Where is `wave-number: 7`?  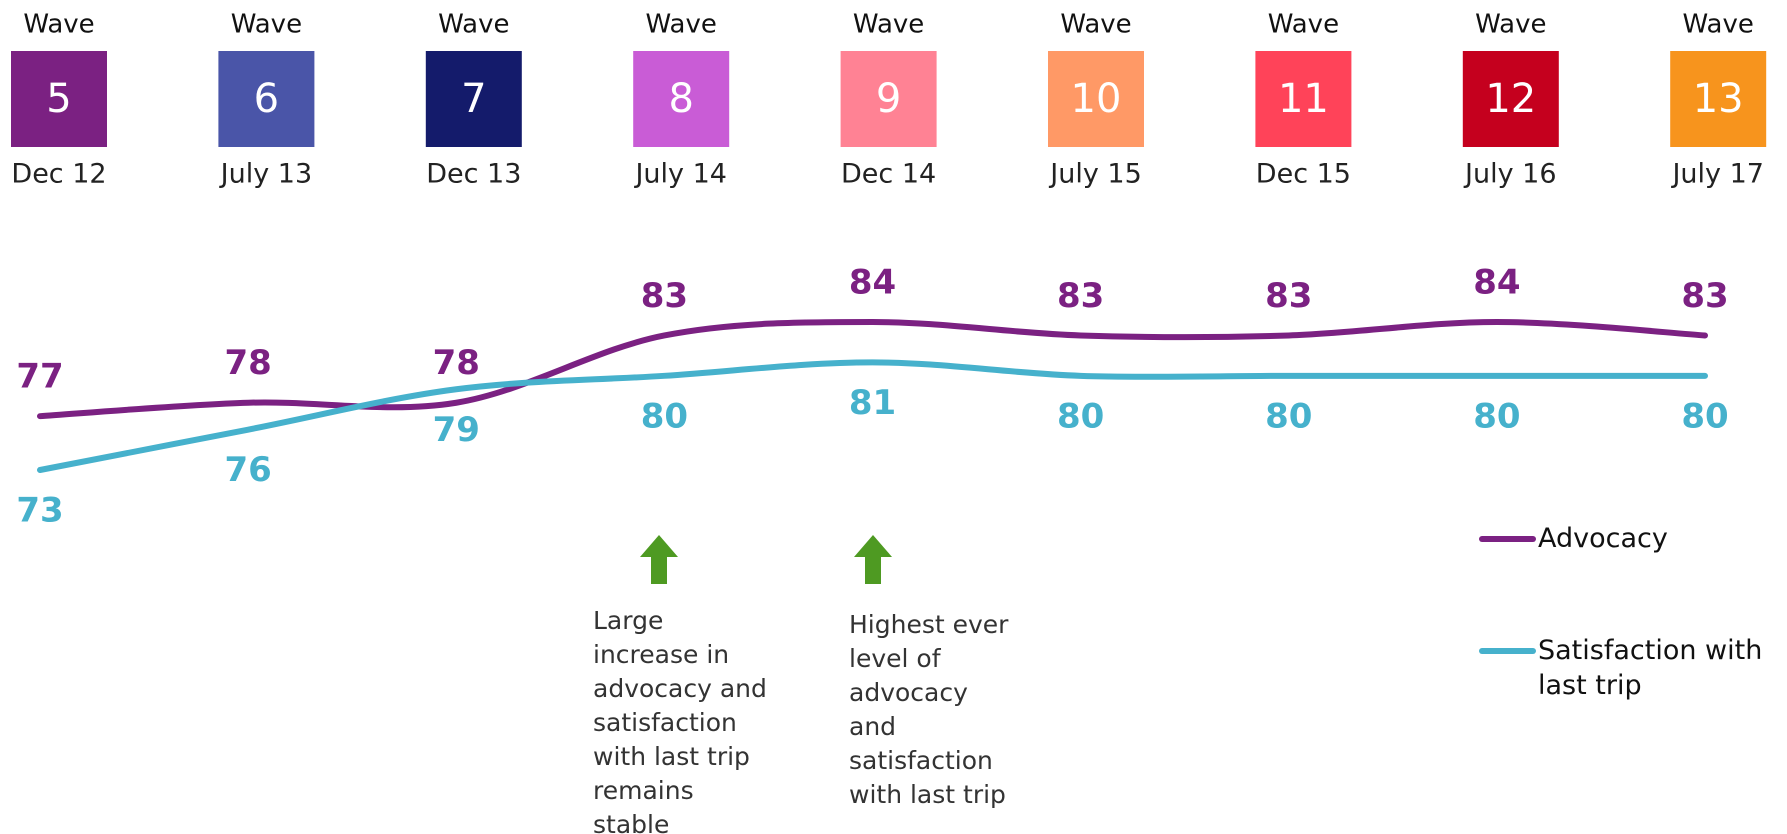
wave-number: 7 is located at coordinates (473, 99).